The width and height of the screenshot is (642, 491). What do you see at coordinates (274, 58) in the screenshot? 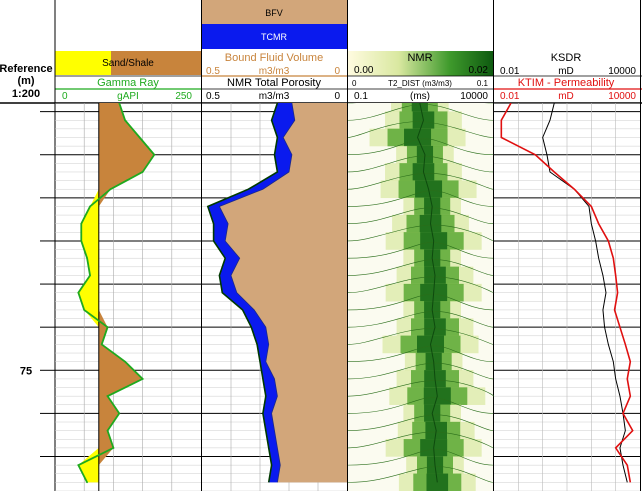
I see `bfv-title: Bound Fluid Volume` at bounding box center [274, 58].